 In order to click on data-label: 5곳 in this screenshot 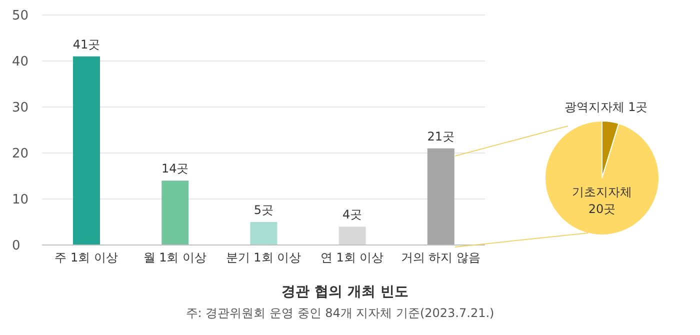, I will do `click(264, 210)`.